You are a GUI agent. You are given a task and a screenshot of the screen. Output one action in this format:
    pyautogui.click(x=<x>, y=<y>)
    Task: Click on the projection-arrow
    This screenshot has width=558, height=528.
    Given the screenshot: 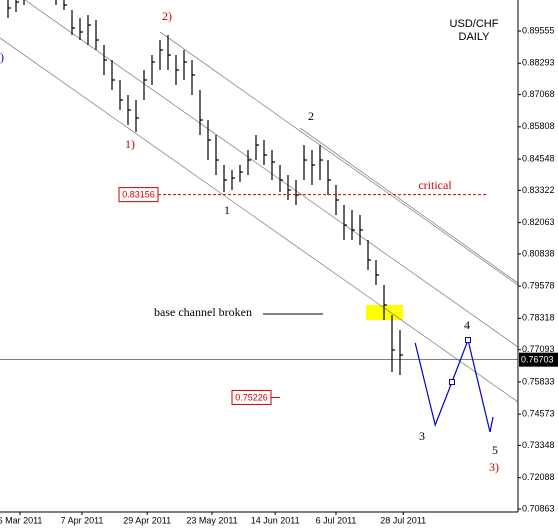 What is the action you would take?
    pyautogui.click(x=491, y=424)
    